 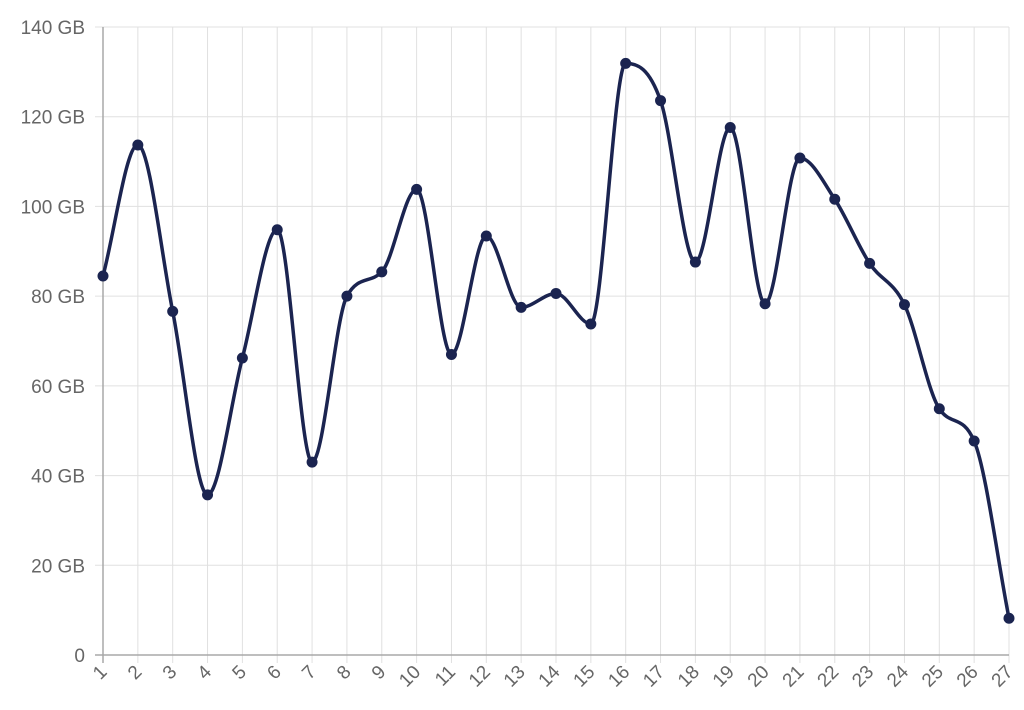 What do you see at coordinates (58, 297) in the screenshot?
I see `y-tick-label: 80 GB` at bounding box center [58, 297].